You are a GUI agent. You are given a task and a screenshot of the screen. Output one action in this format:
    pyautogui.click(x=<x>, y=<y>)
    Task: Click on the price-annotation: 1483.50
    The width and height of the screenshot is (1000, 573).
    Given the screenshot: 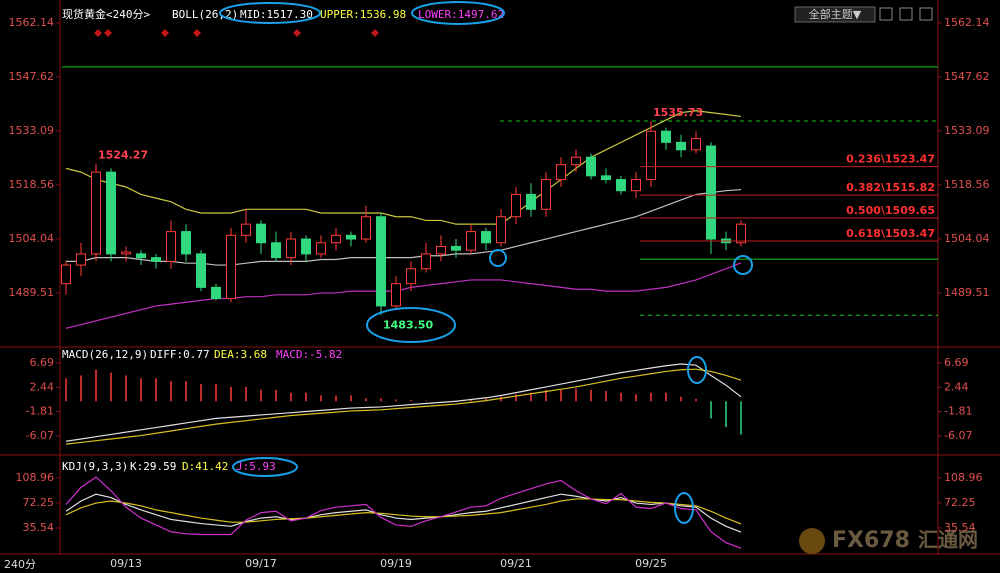 What is the action you would take?
    pyautogui.click(x=408, y=324)
    